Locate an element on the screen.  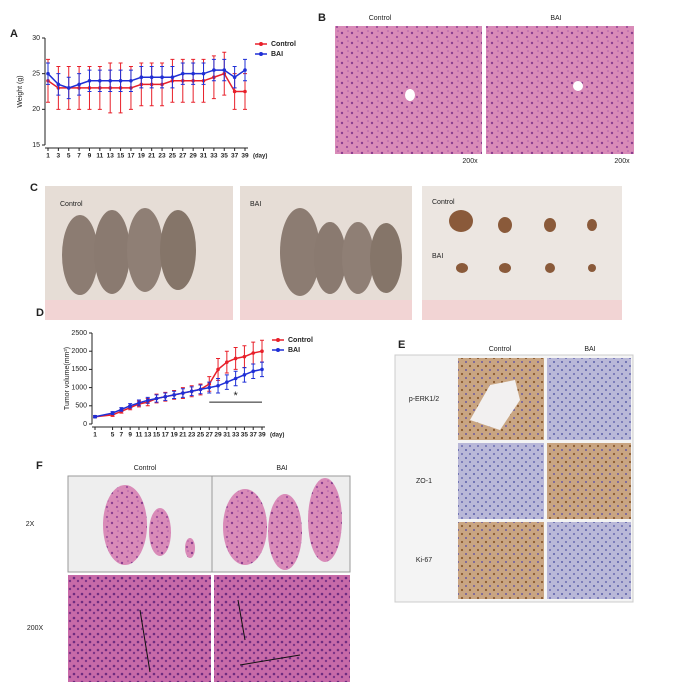
panel-label: D is located at coordinates (40, 313).